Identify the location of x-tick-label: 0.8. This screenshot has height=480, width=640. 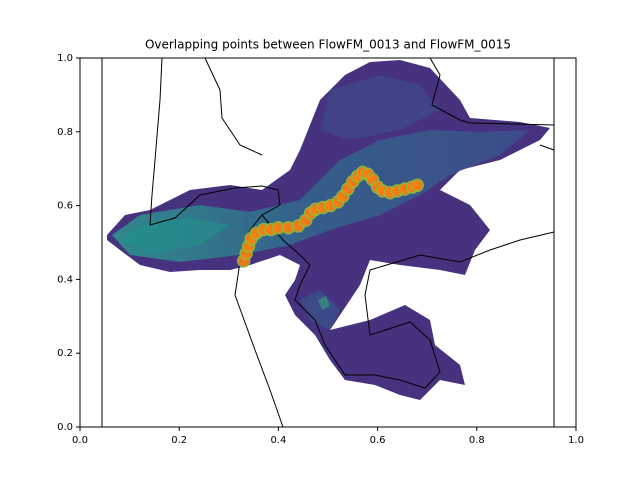
(477, 440).